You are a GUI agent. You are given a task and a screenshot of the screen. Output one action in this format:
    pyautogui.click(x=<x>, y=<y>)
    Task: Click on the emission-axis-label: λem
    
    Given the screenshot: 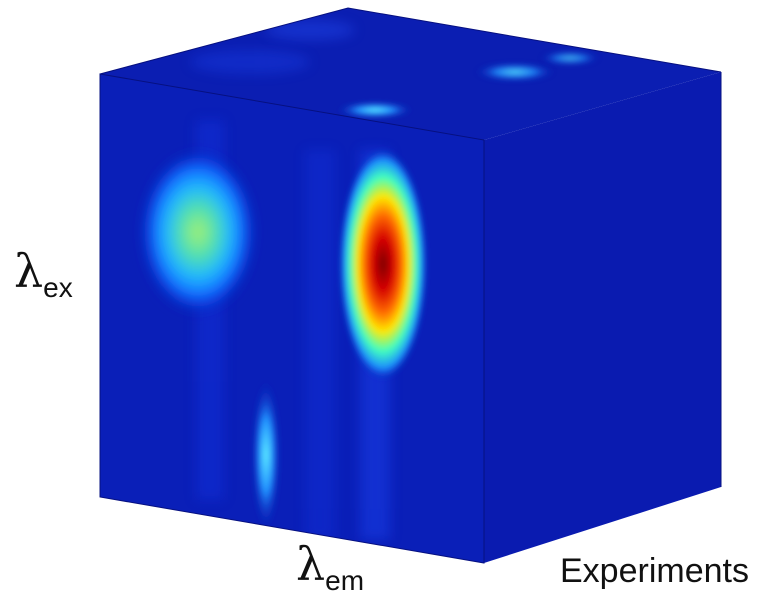 What is the action you would take?
    pyautogui.click(x=330, y=566)
    